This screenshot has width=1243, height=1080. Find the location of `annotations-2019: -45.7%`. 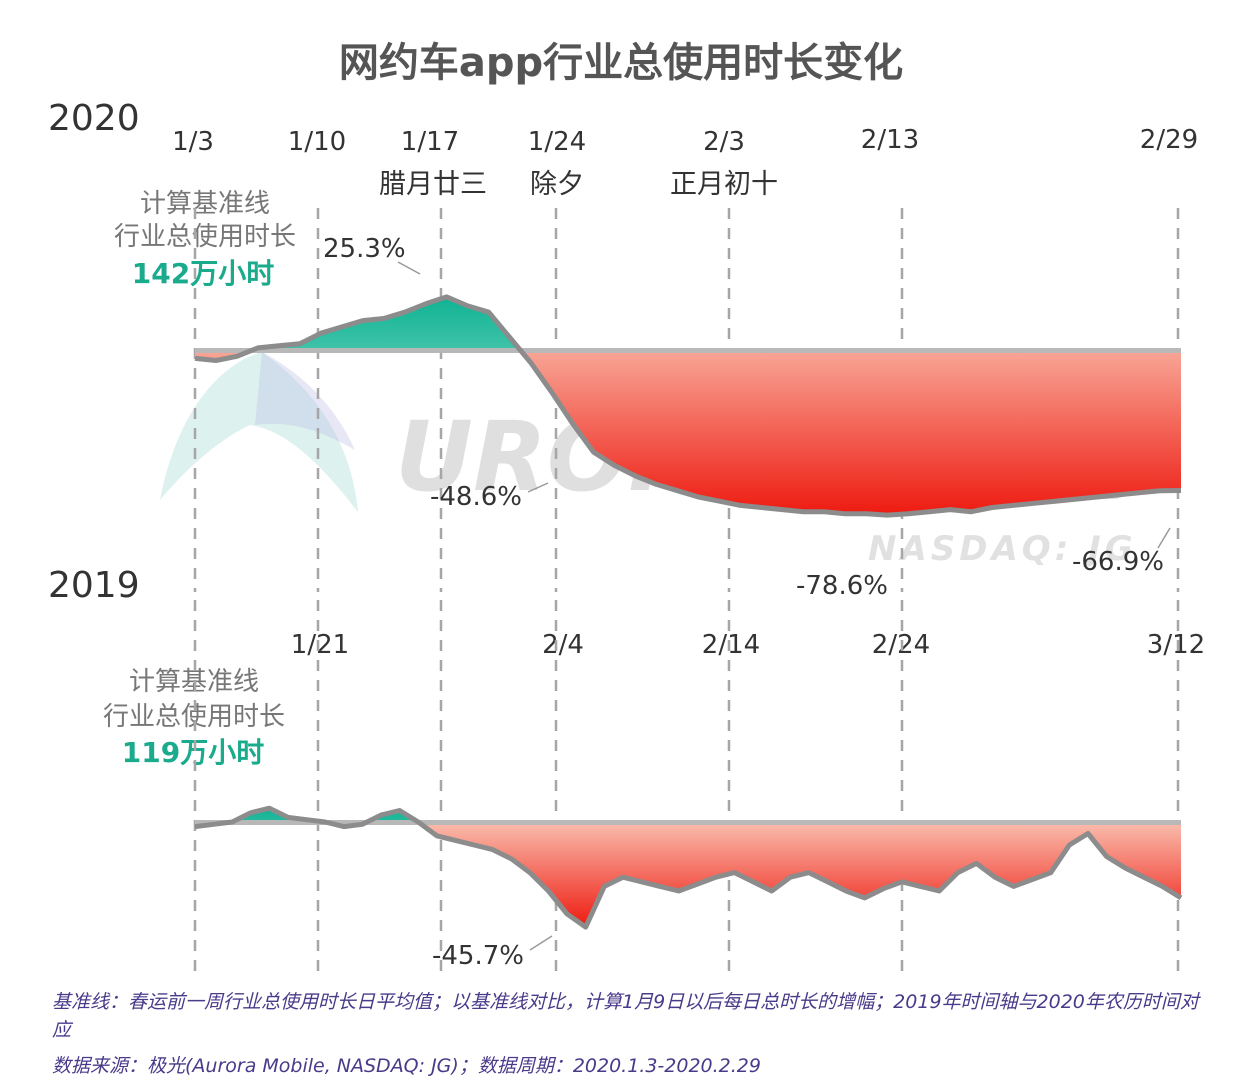

annotations-2019: -45.7% is located at coordinates (492, 953).